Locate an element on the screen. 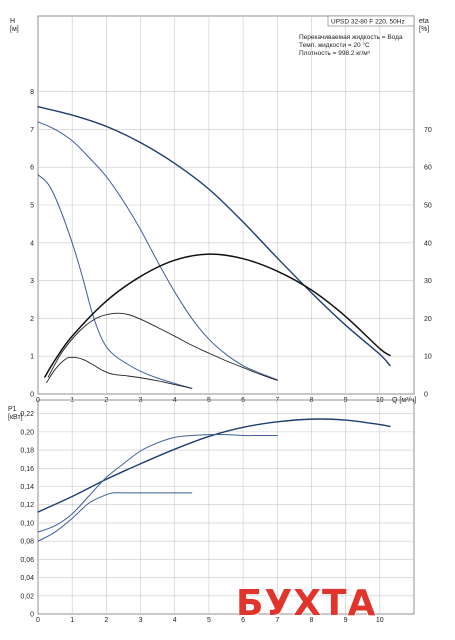 The width and height of the screenshot is (455, 640). y2-tick-label: 30 is located at coordinates (428, 281).